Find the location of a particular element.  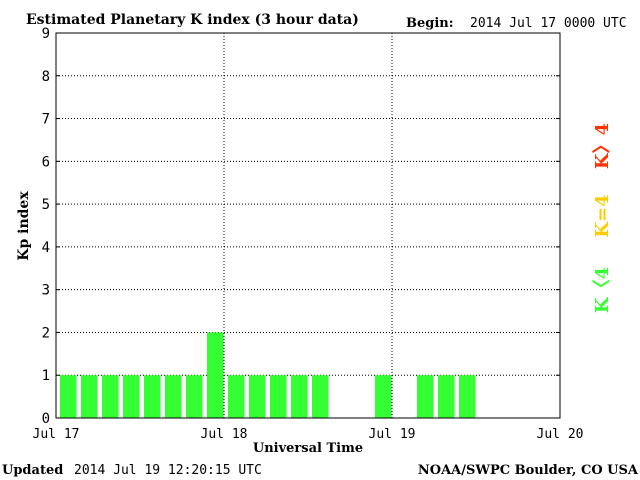

begin-value: 2014 Jul 17 0000 UTC is located at coordinates (548, 23).